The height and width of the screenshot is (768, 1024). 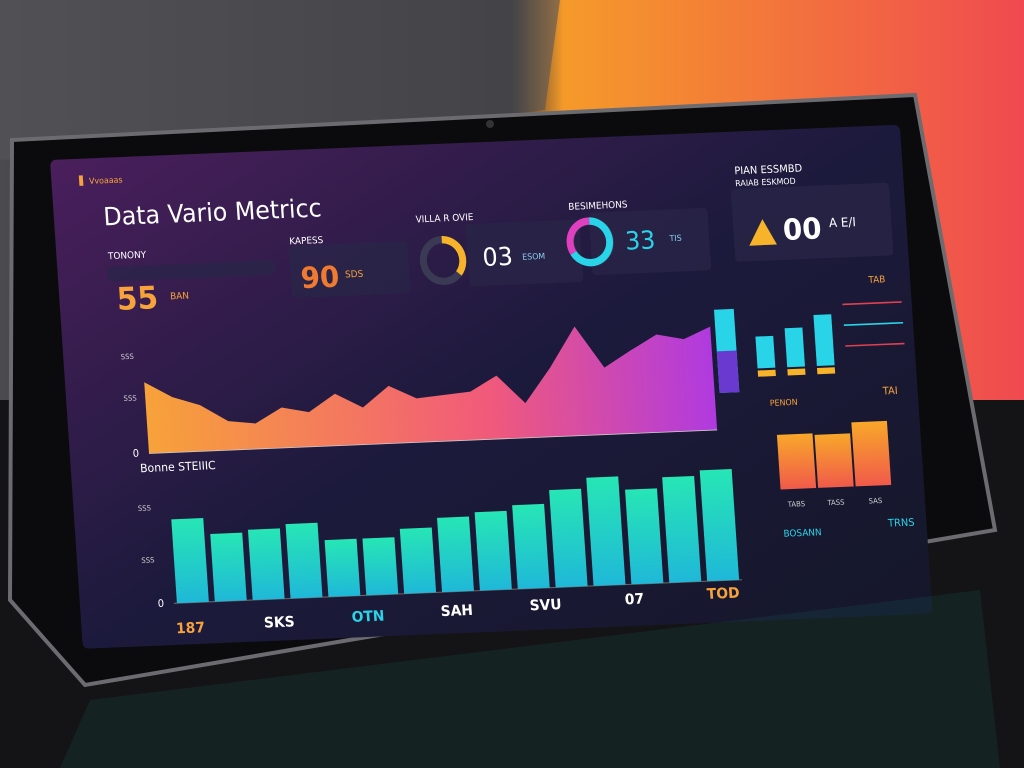 I want to click on footer: TRNS, so click(x=901, y=523).